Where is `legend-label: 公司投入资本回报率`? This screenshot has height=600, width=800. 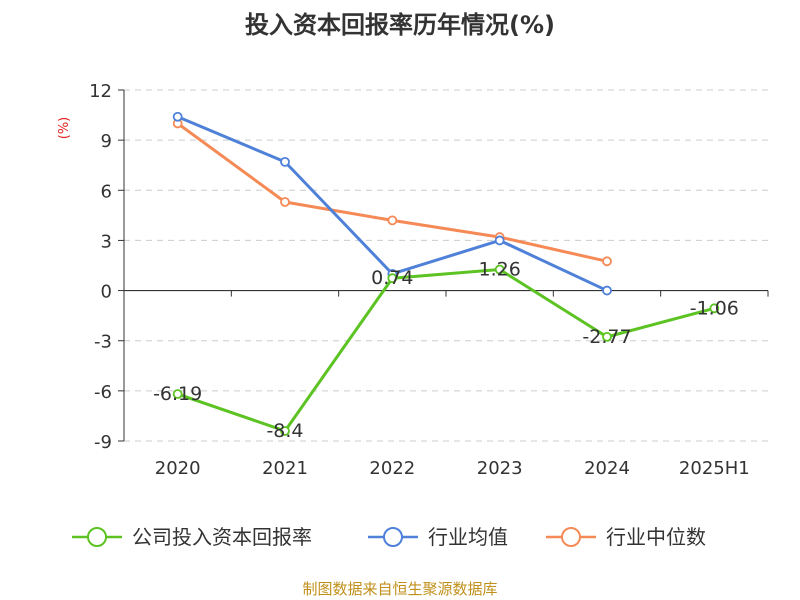
legend-label: 公司投入资本回报率 is located at coordinates (222, 537).